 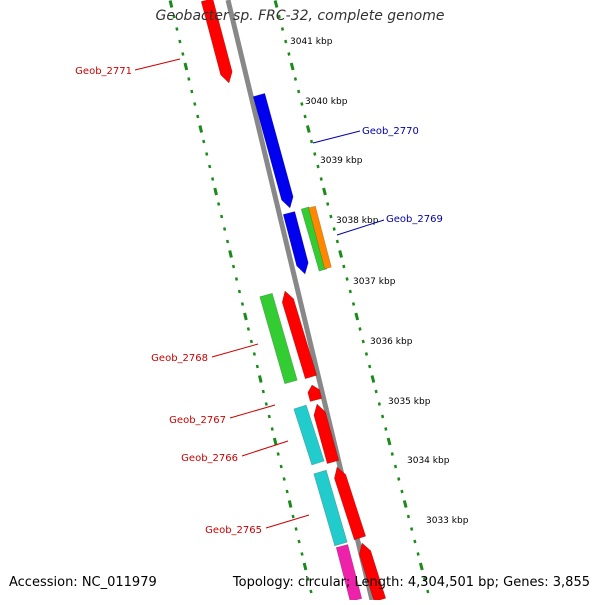 What do you see at coordinates (311, 42) in the screenshot?
I see `tick-label: 3041 kbp` at bounding box center [311, 42].